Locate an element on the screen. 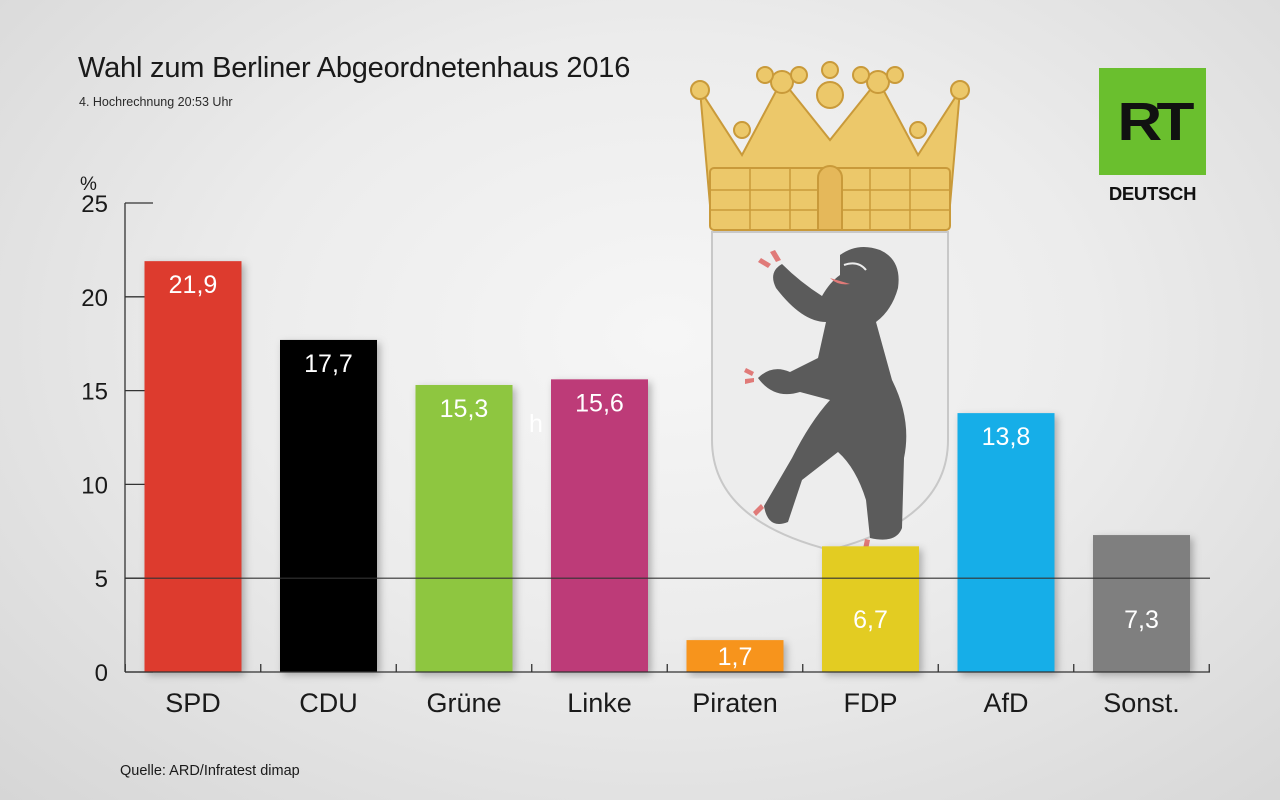 This screenshot has width=1280, height=800. stray-text: h is located at coordinates (536, 424).